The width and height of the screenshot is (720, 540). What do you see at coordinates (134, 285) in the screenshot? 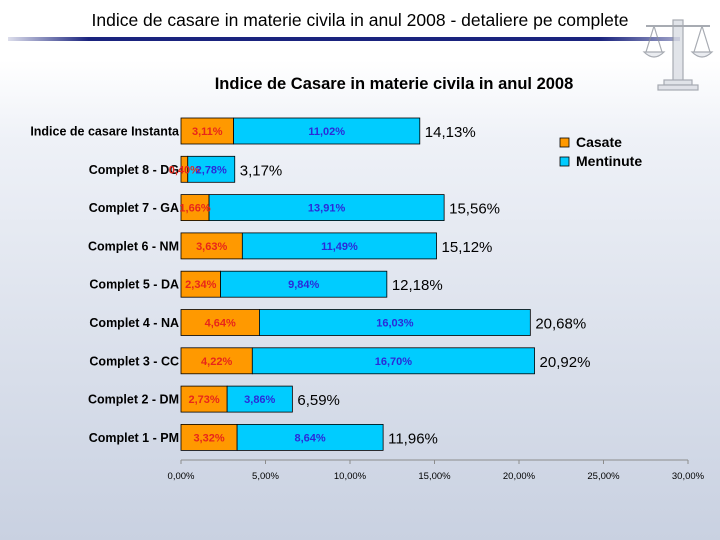
I see `category-label: Complet 5 - DA` at bounding box center [134, 285].